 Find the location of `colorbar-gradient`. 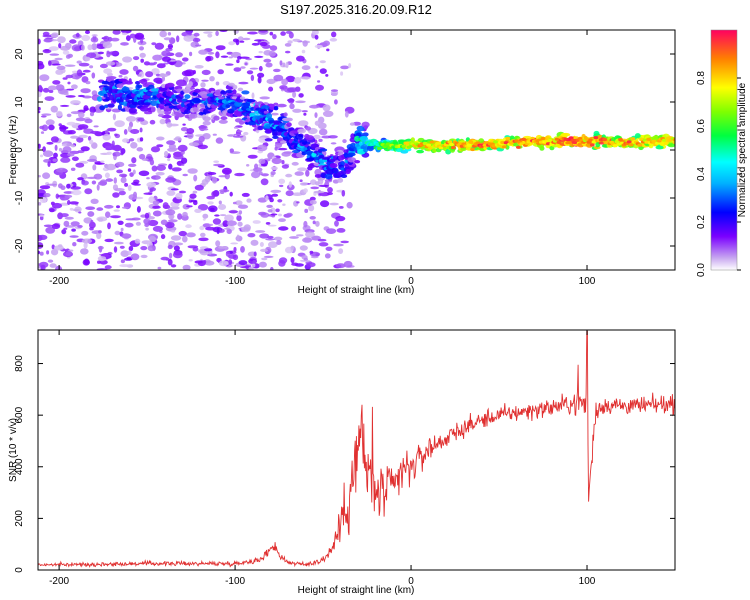

colorbar-gradient is located at coordinates (724, 150).